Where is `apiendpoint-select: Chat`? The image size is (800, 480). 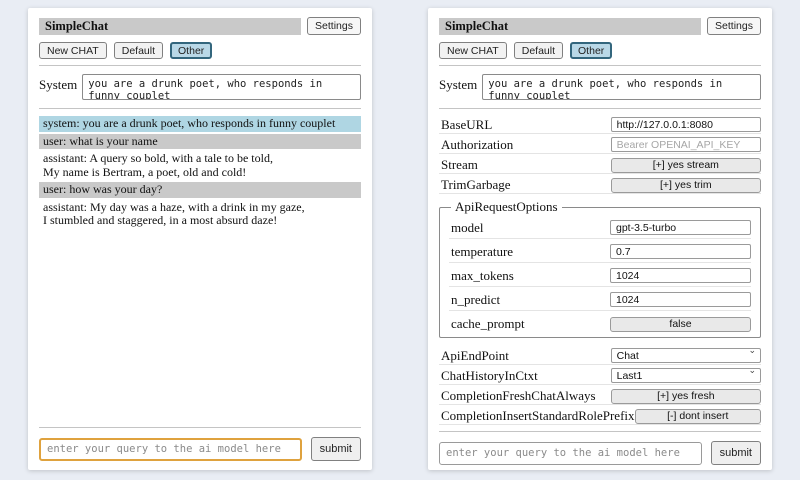
apiendpoint-select: Chat is located at coordinates (685, 355).